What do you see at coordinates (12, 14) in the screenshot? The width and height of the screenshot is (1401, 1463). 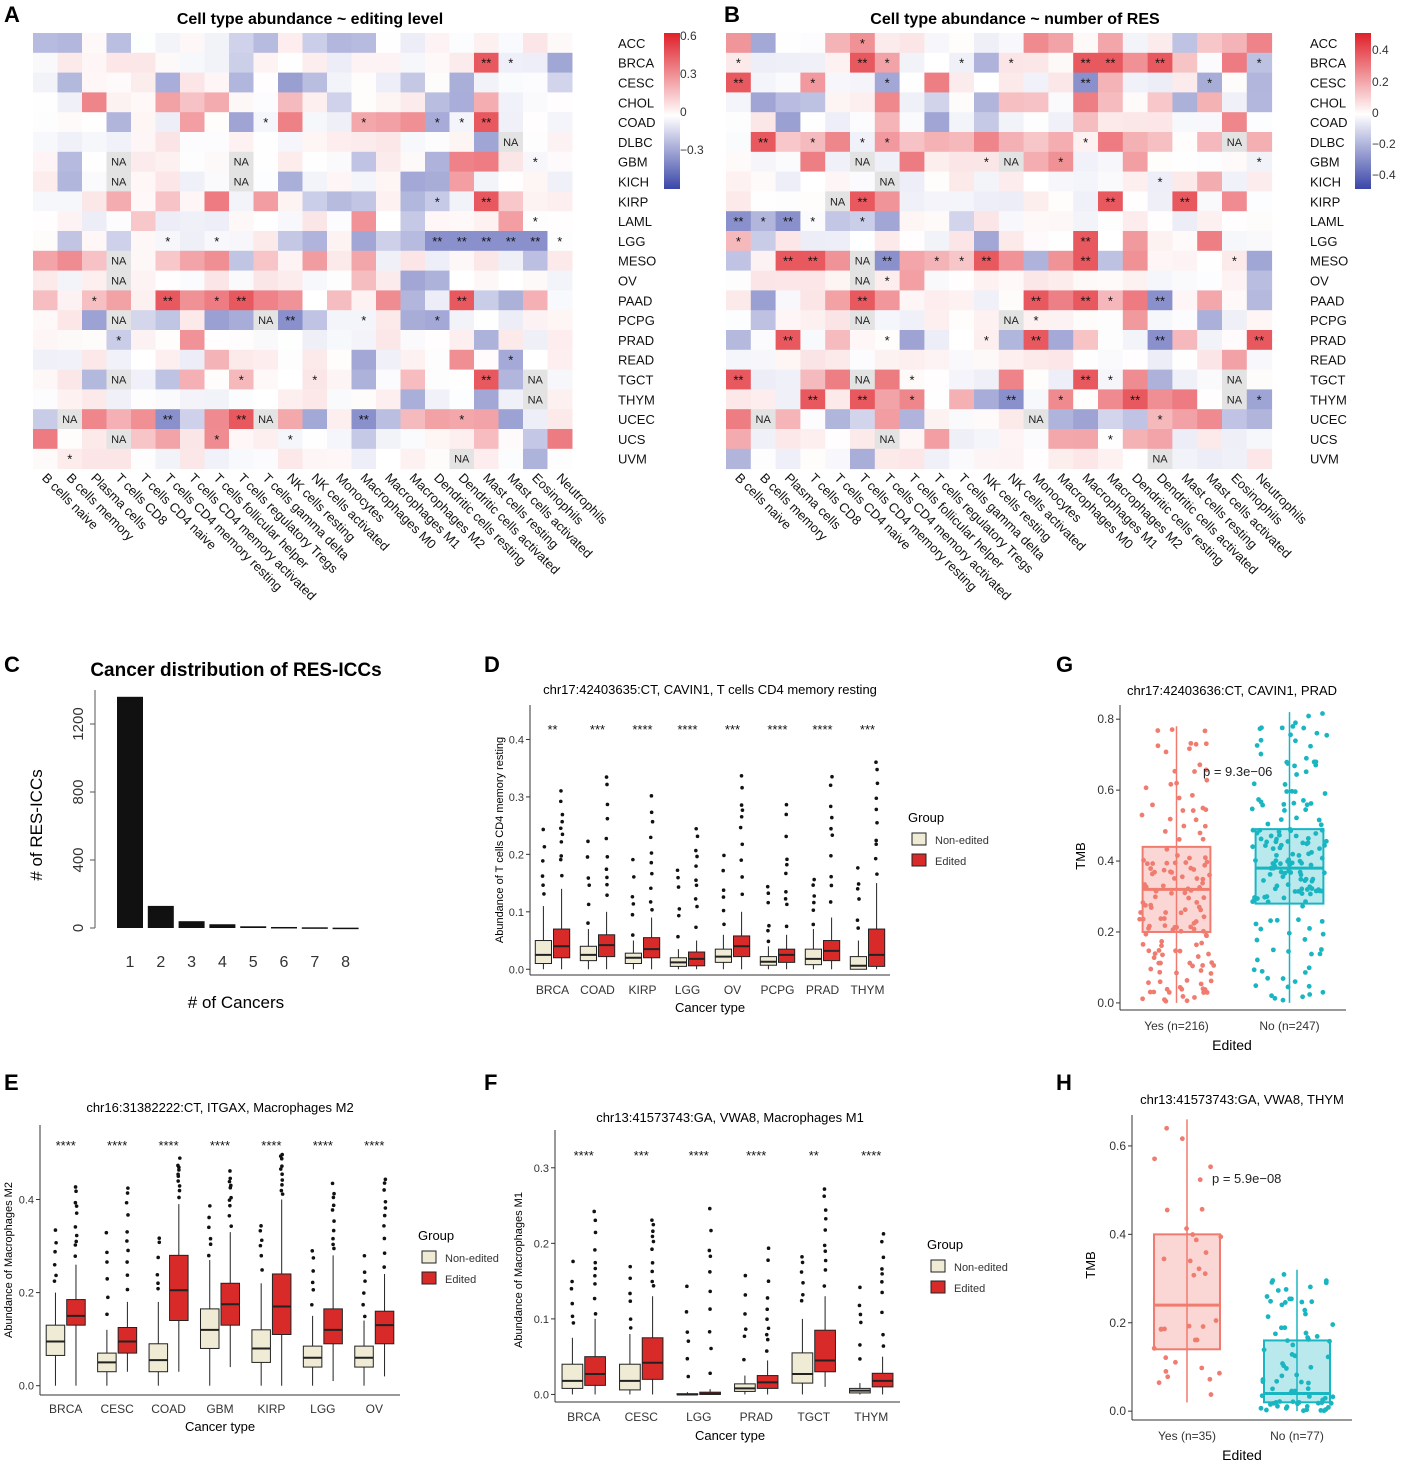 I see `panel-letter-a: A` at bounding box center [12, 14].